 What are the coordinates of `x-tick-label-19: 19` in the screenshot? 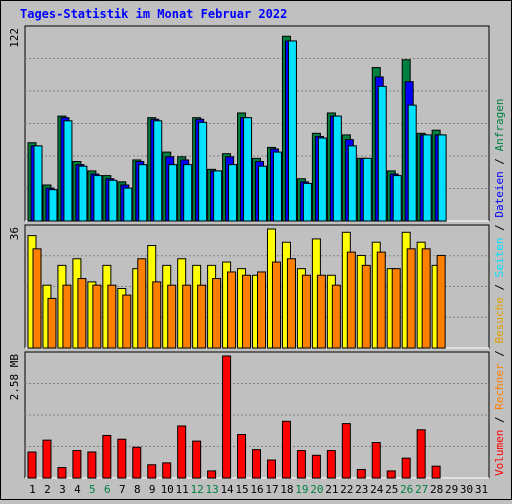 It's located at (301, 489).